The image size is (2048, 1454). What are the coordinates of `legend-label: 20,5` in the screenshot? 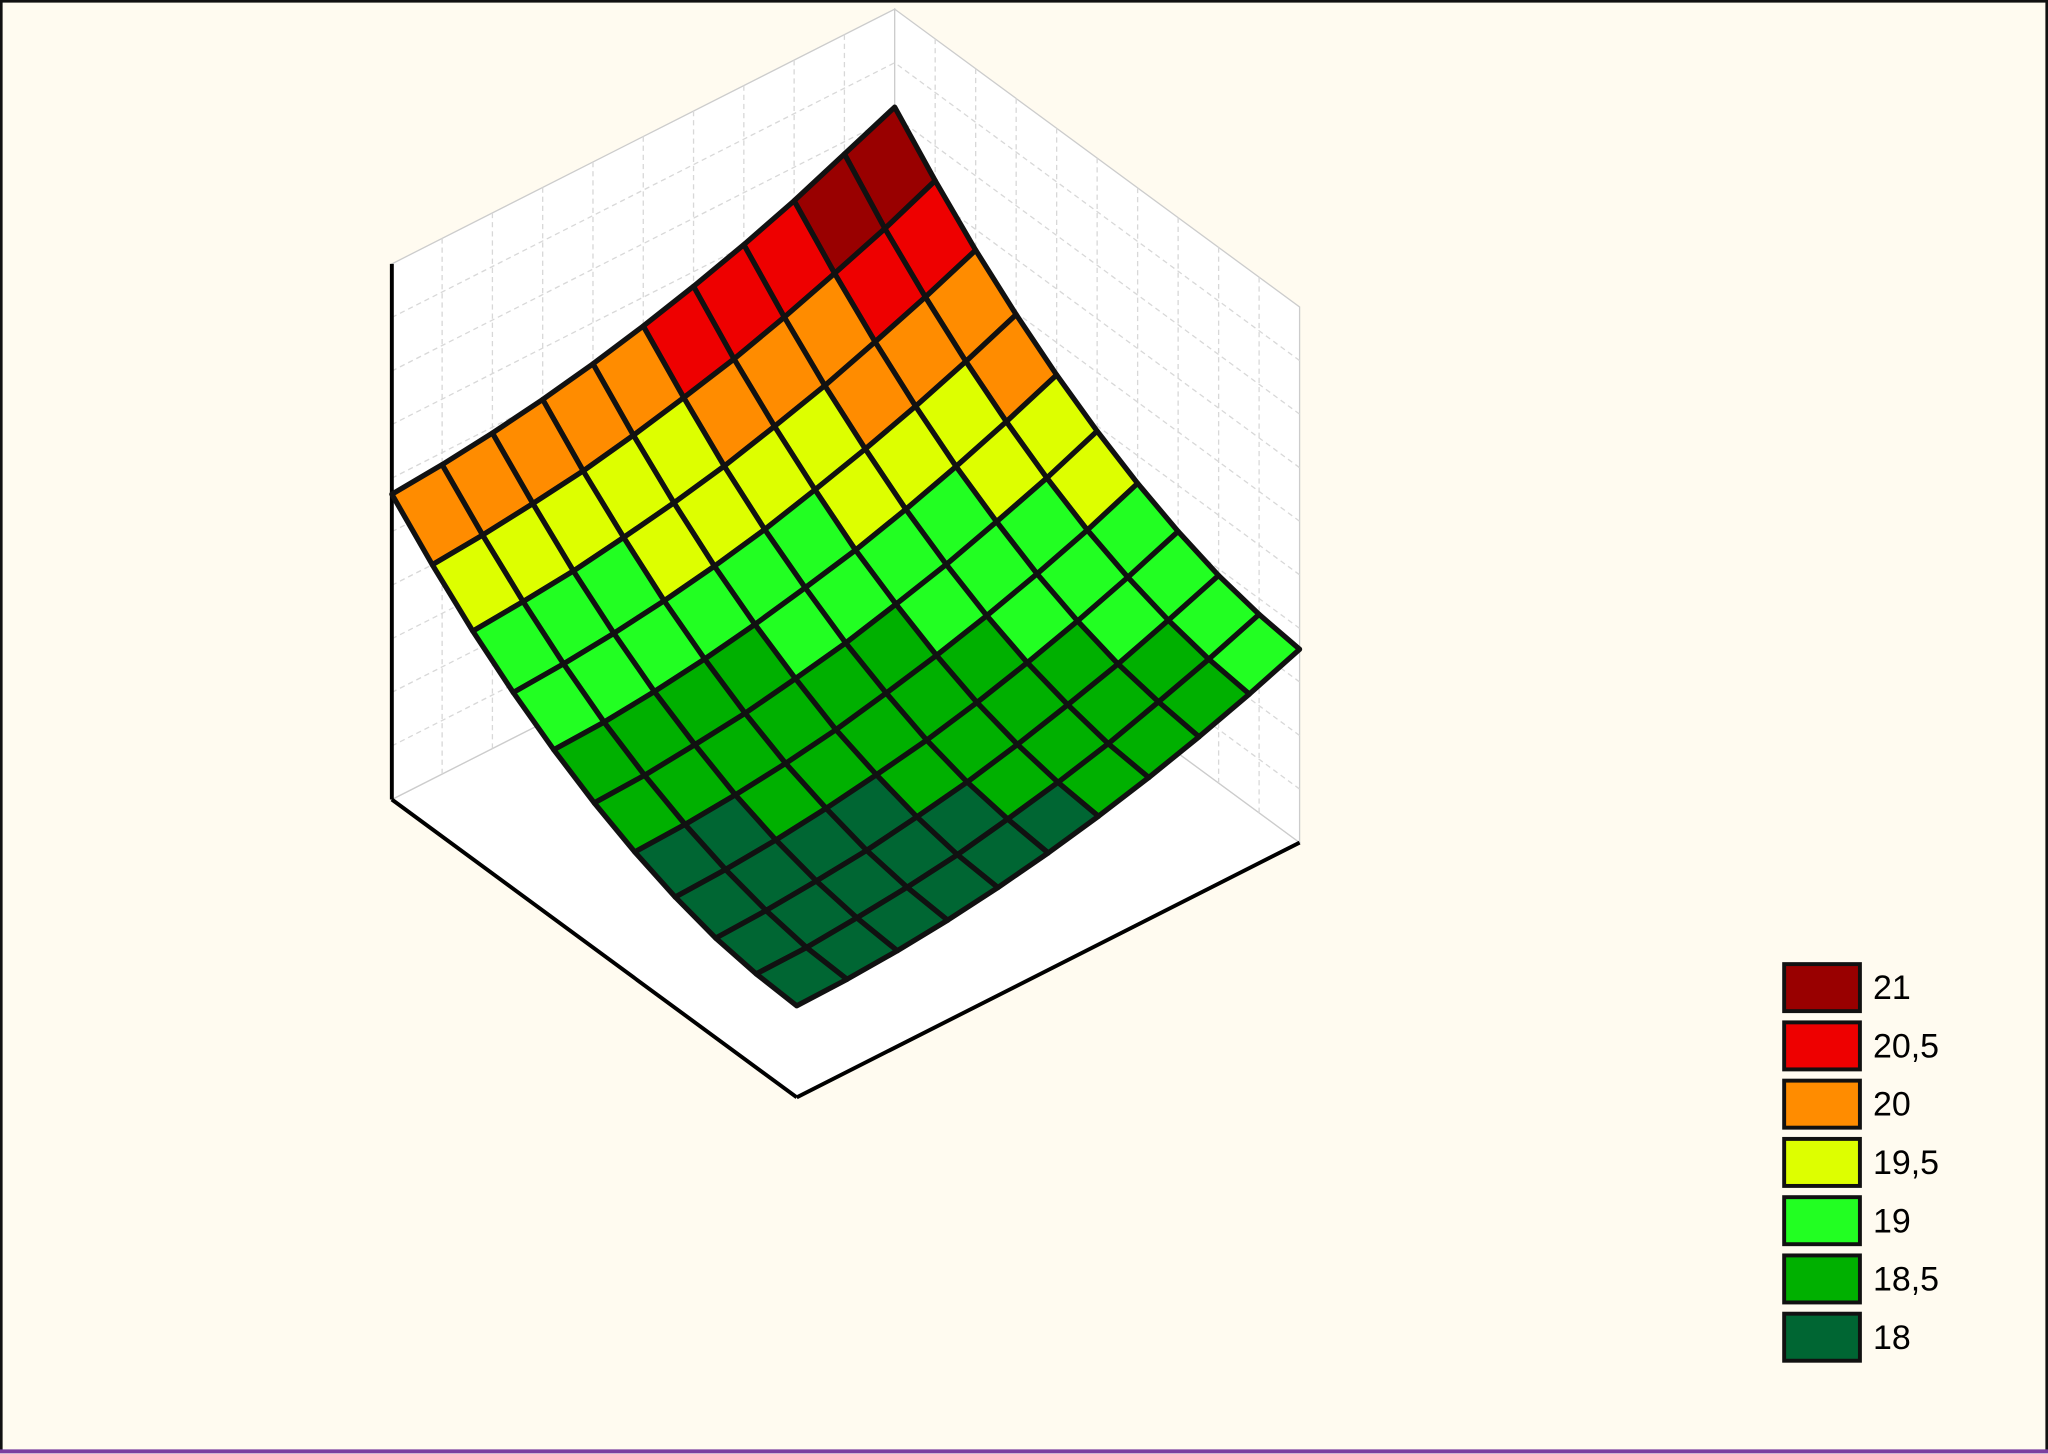 It's located at (1906, 1046).